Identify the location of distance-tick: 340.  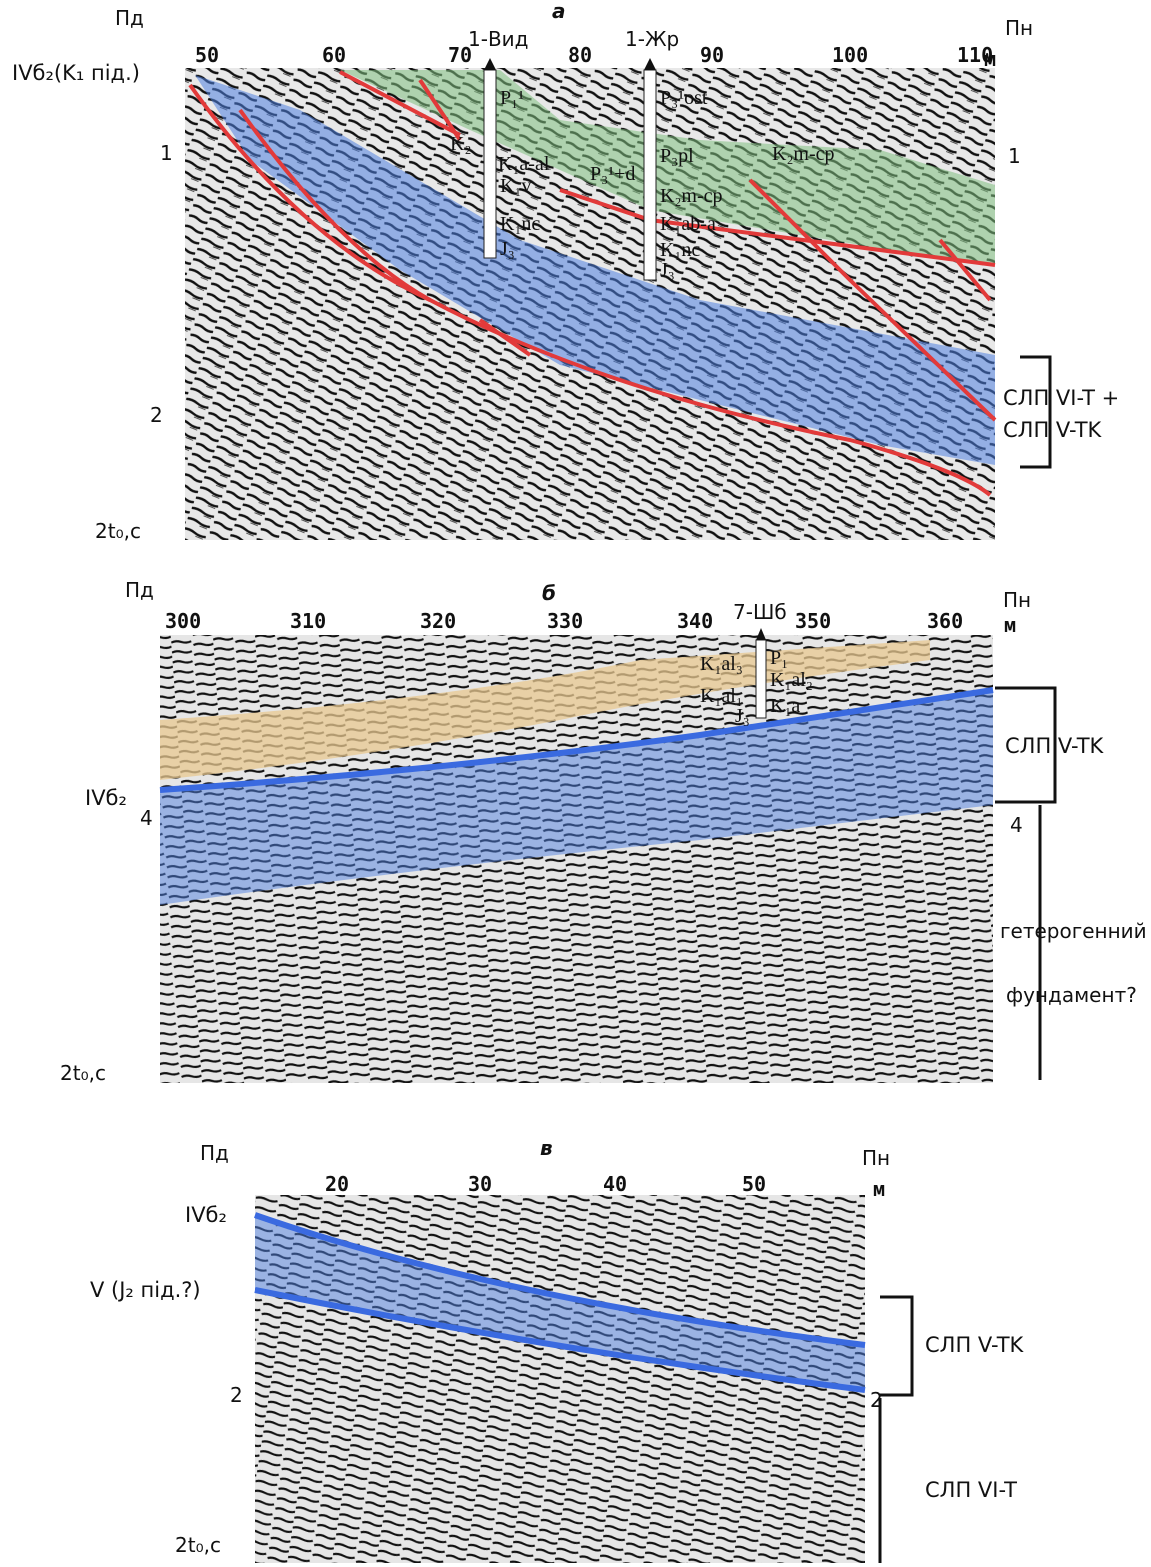
(695, 621).